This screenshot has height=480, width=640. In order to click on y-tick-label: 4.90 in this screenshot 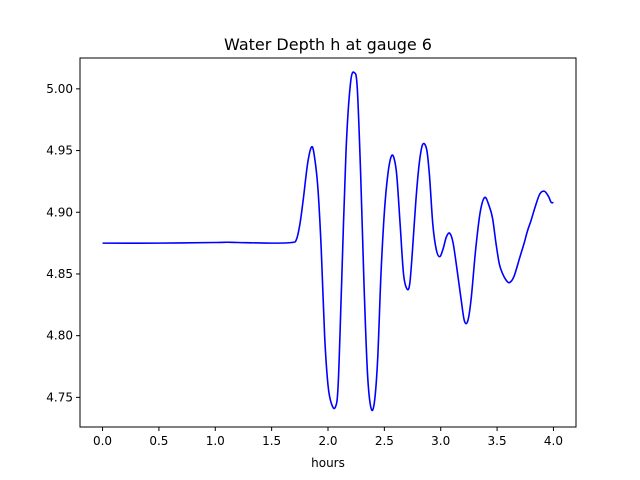, I will do `click(59, 212)`.